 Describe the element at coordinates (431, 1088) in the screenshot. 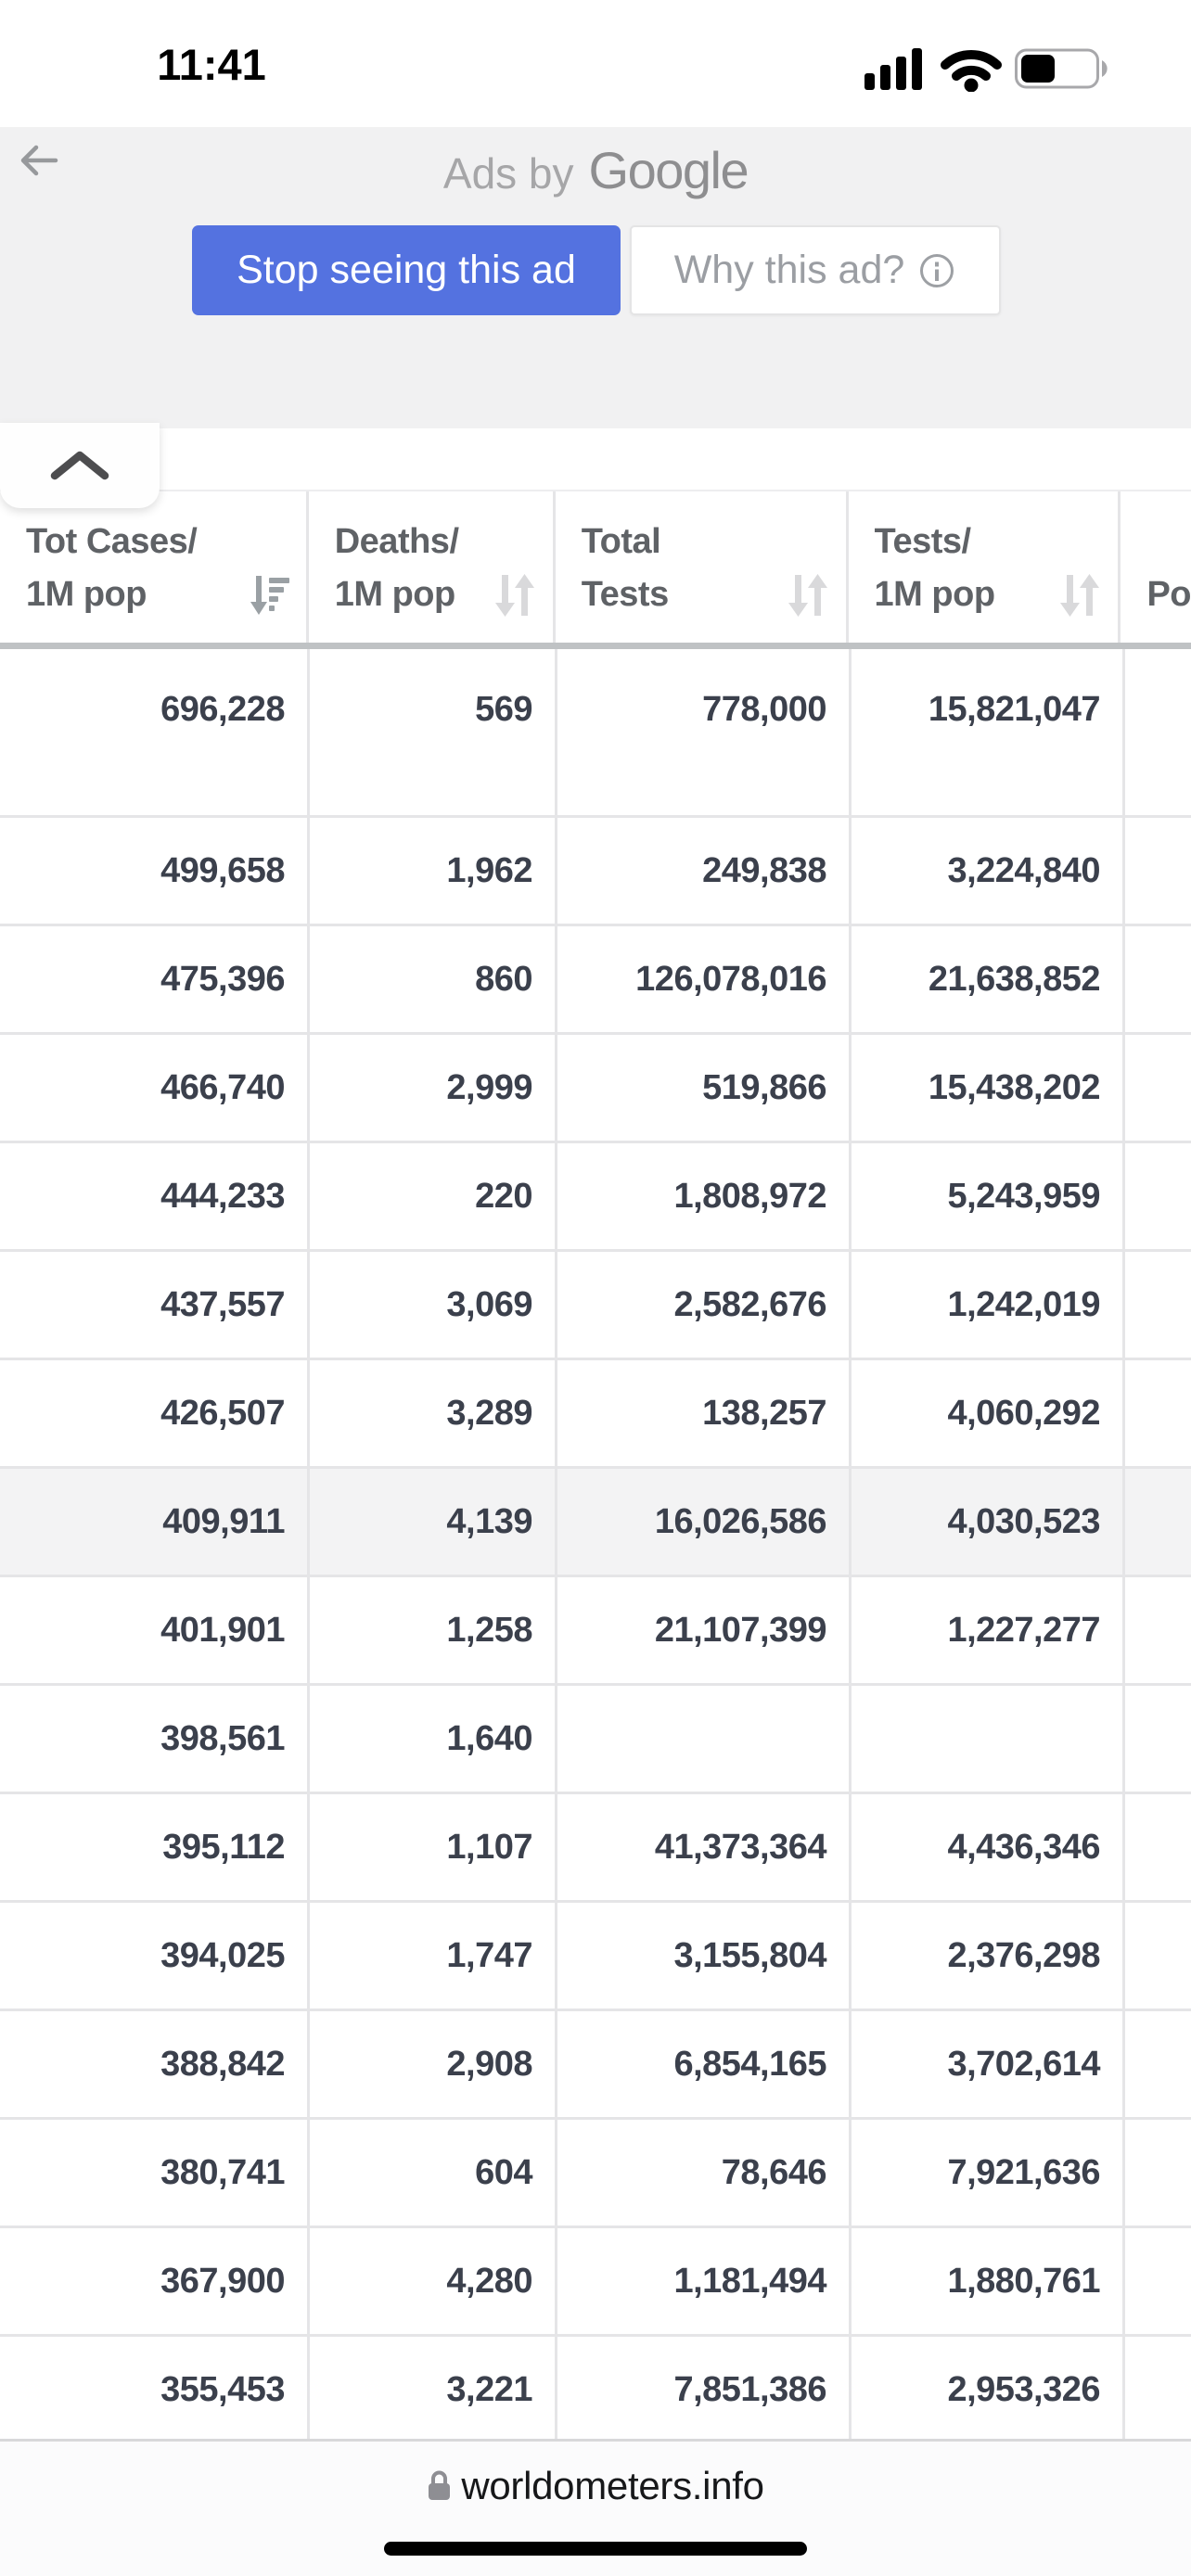

I see `table-cell: 2,999` at that location.